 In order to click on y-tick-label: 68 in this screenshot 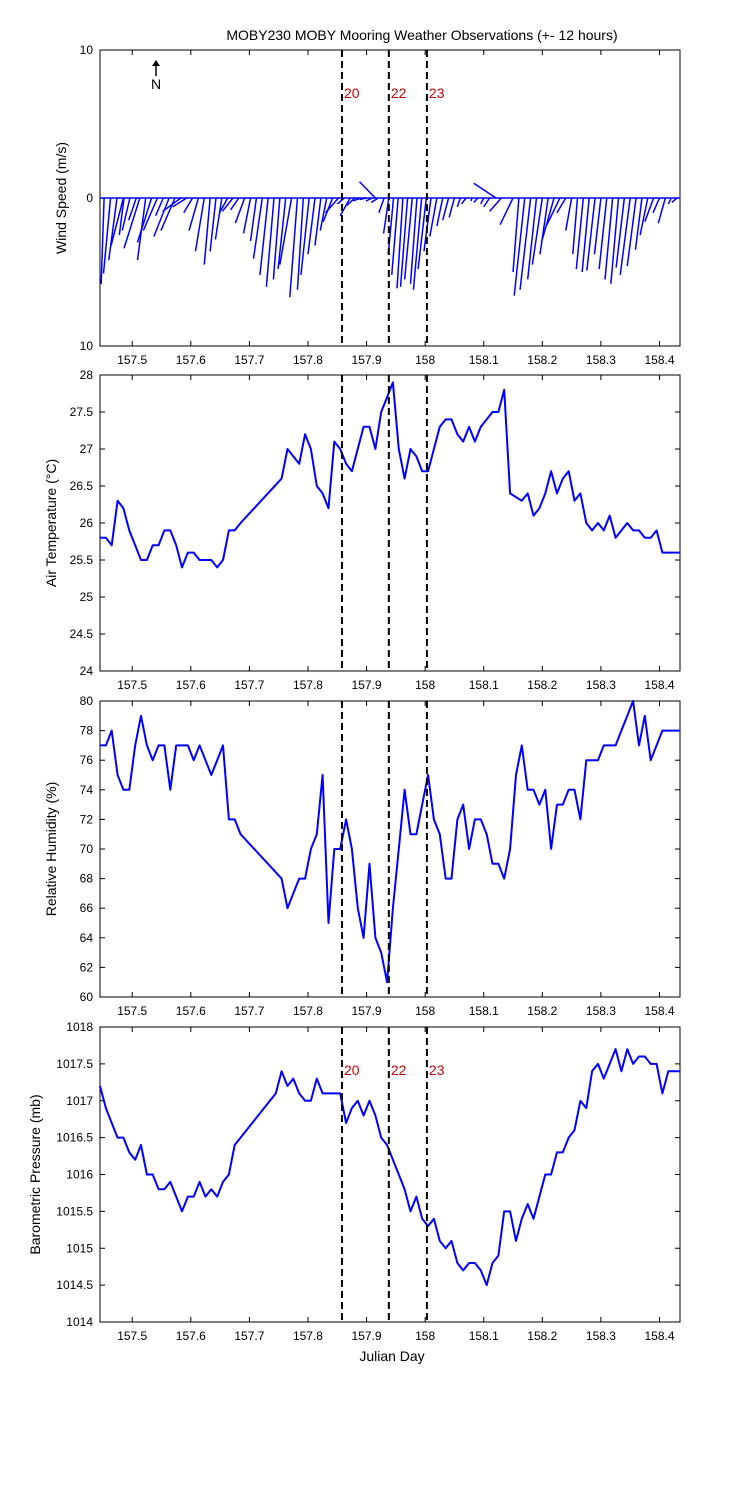, I will do `click(87, 879)`.